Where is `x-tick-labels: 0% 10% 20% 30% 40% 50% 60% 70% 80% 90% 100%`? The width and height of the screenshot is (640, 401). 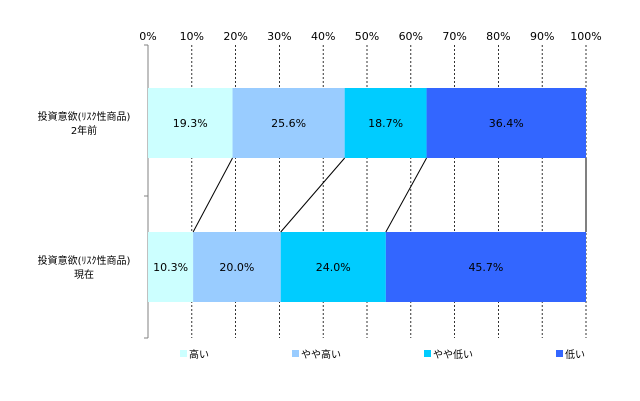 x-tick-labels: 0% 10% 20% 30% 40% 50% 60% 70% 80% 90% 100% is located at coordinates (370, 36).